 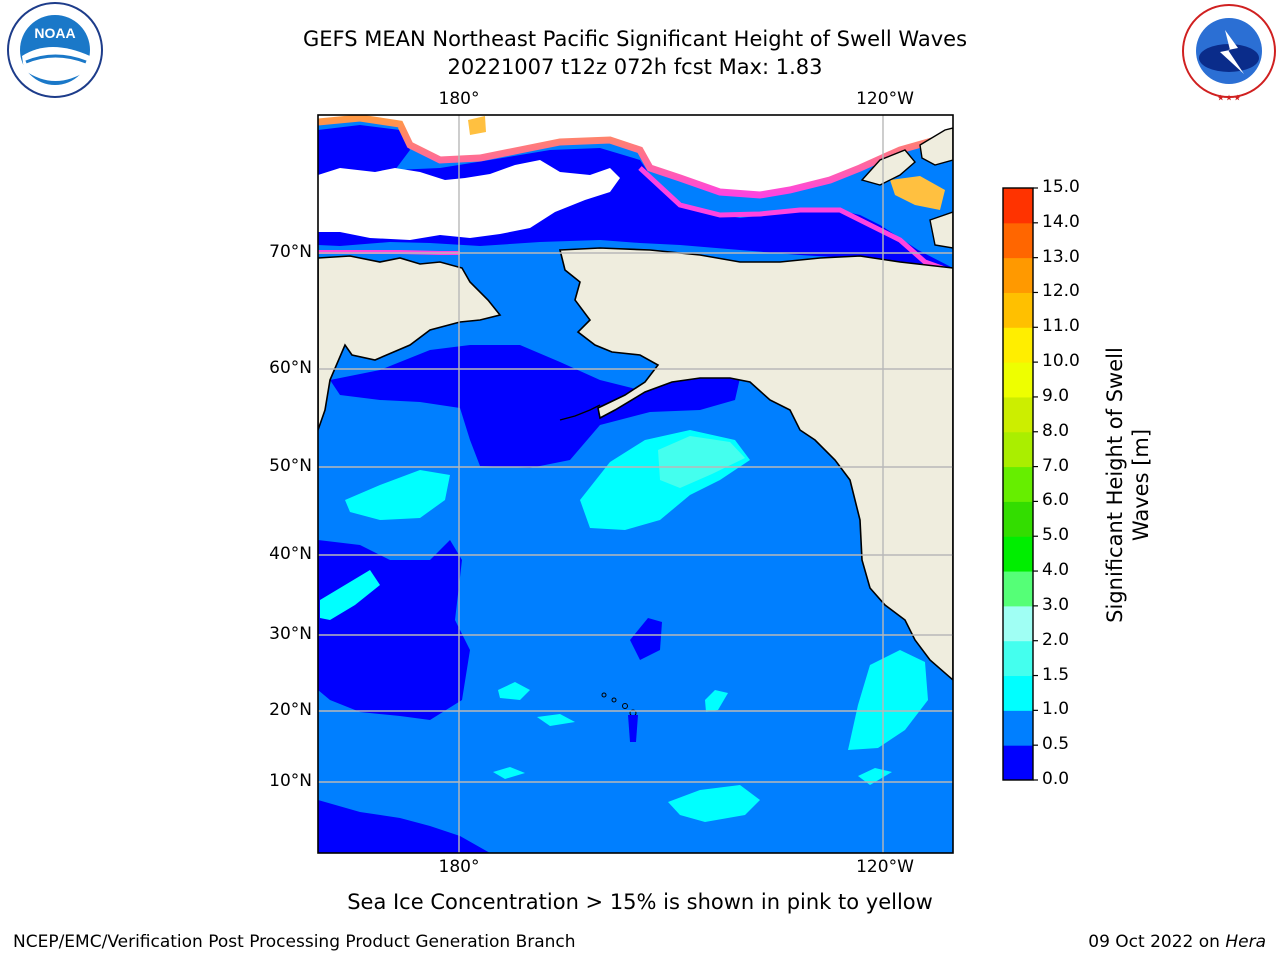 What do you see at coordinates (1056, 535) in the screenshot?
I see `colorbar-tick-label: 5.0` at bounding box center [1056, 535].